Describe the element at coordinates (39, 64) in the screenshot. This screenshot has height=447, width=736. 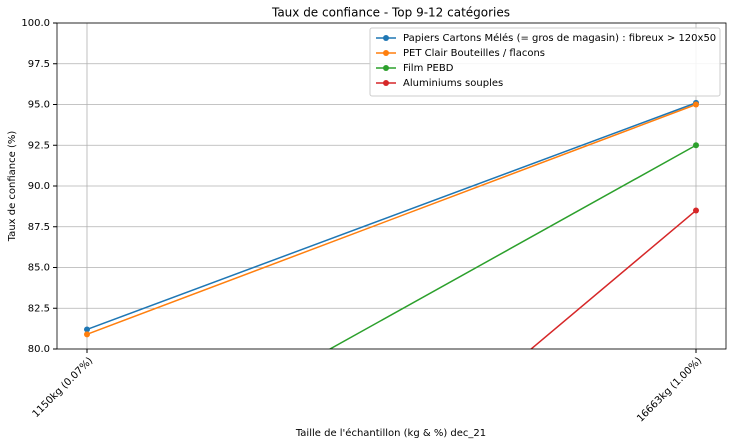
I see `y-tick-label: 97.5` at that location.